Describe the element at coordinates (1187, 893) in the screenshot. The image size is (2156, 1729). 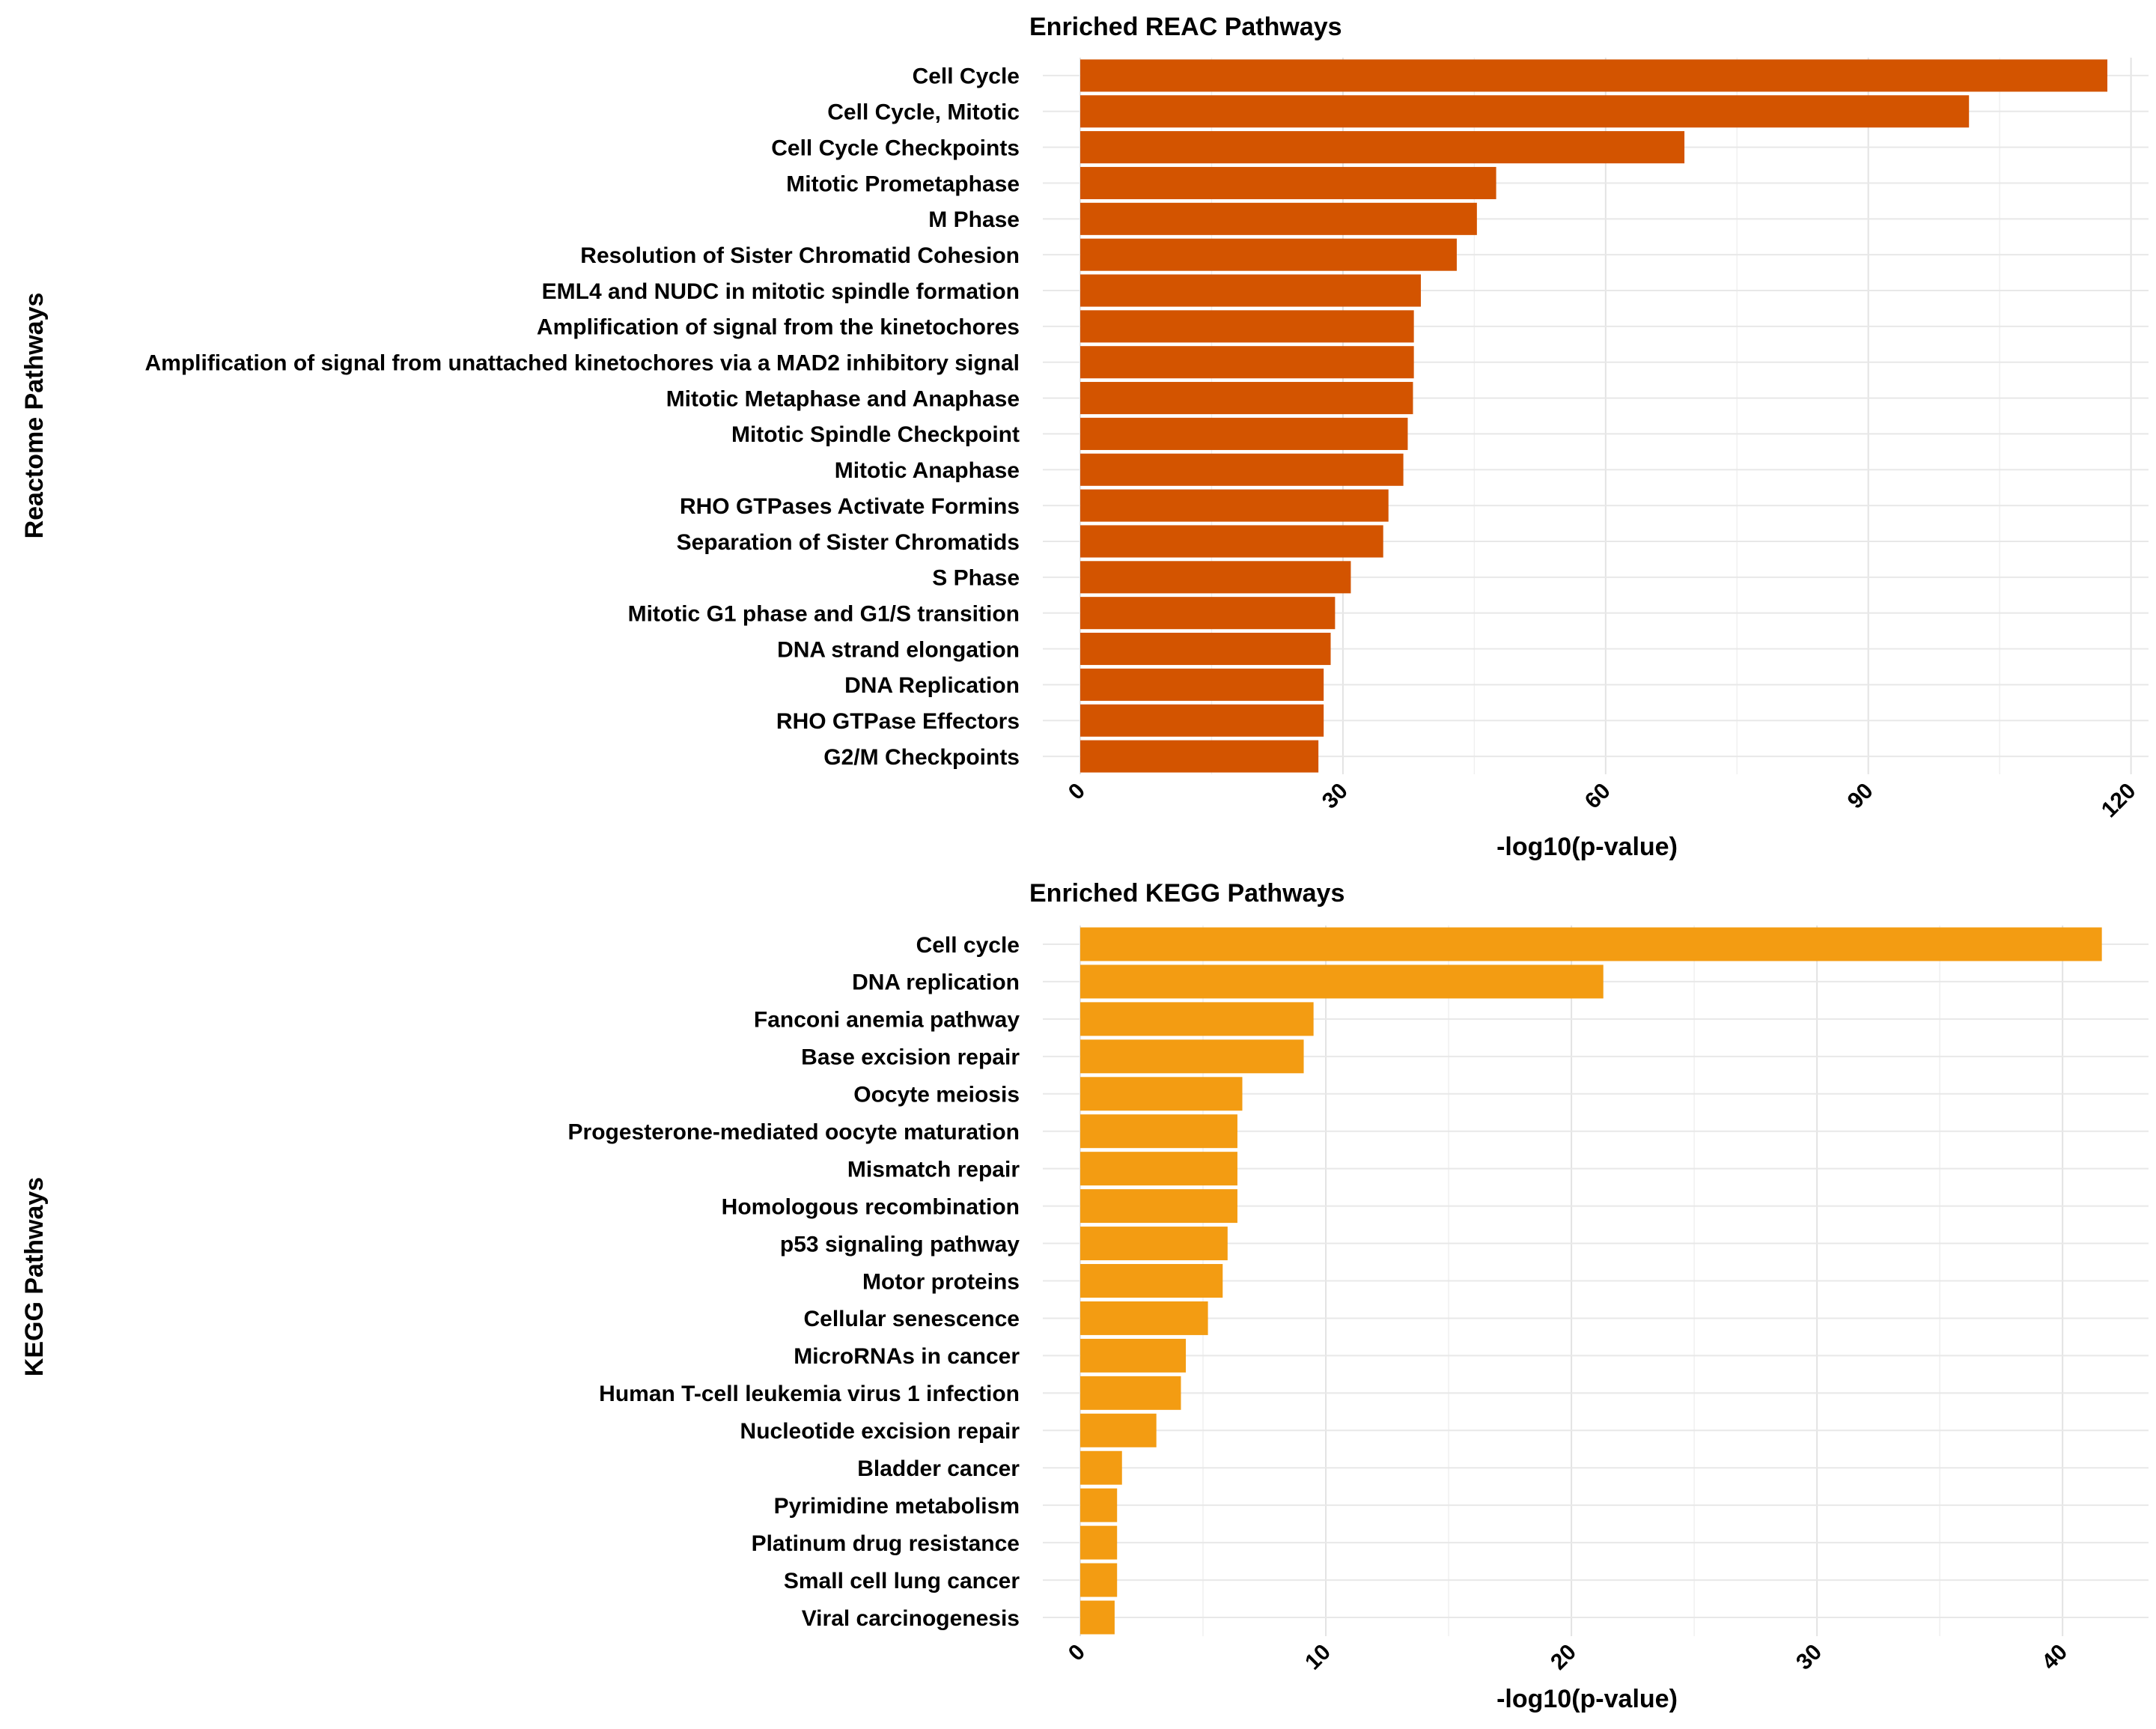
I see `kegg-chart-title: Enriched KEGG Pathways` at that location.